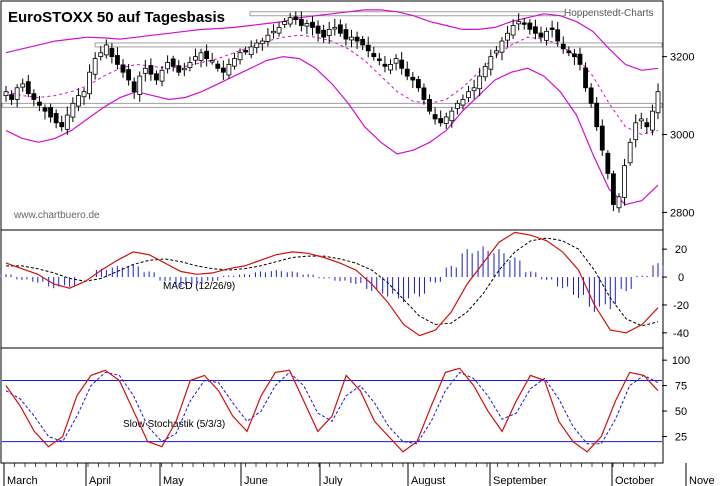  What do you see at coordinates (682, 136) in the screenshot?
I see `y-tick-label: 3000` at bounding box center [682, 136].